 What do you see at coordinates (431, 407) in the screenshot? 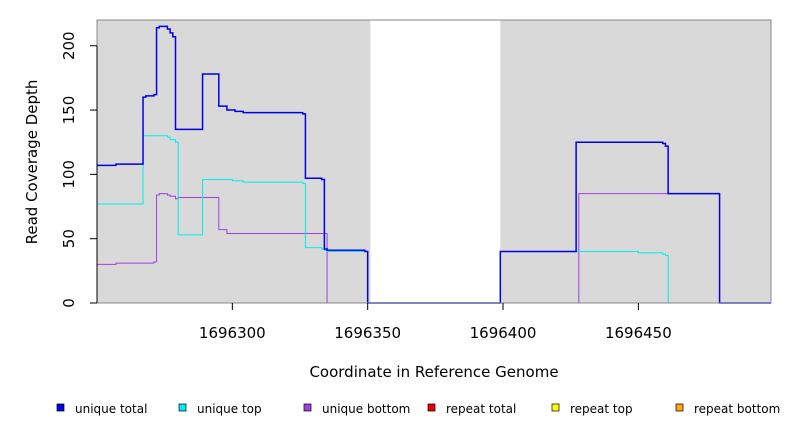
I see `legend-swatch-repeat-total` at bounding box center [431, 407].